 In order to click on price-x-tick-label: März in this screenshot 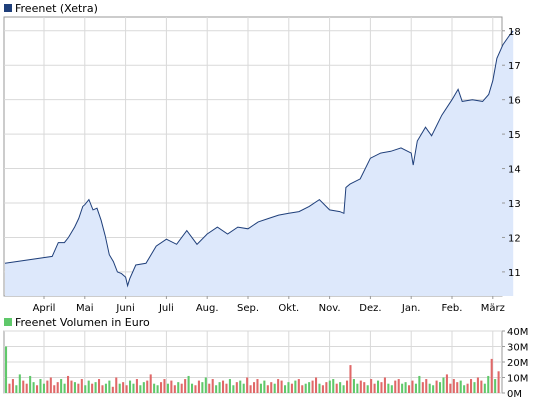, I will do `click(493, 308)`.